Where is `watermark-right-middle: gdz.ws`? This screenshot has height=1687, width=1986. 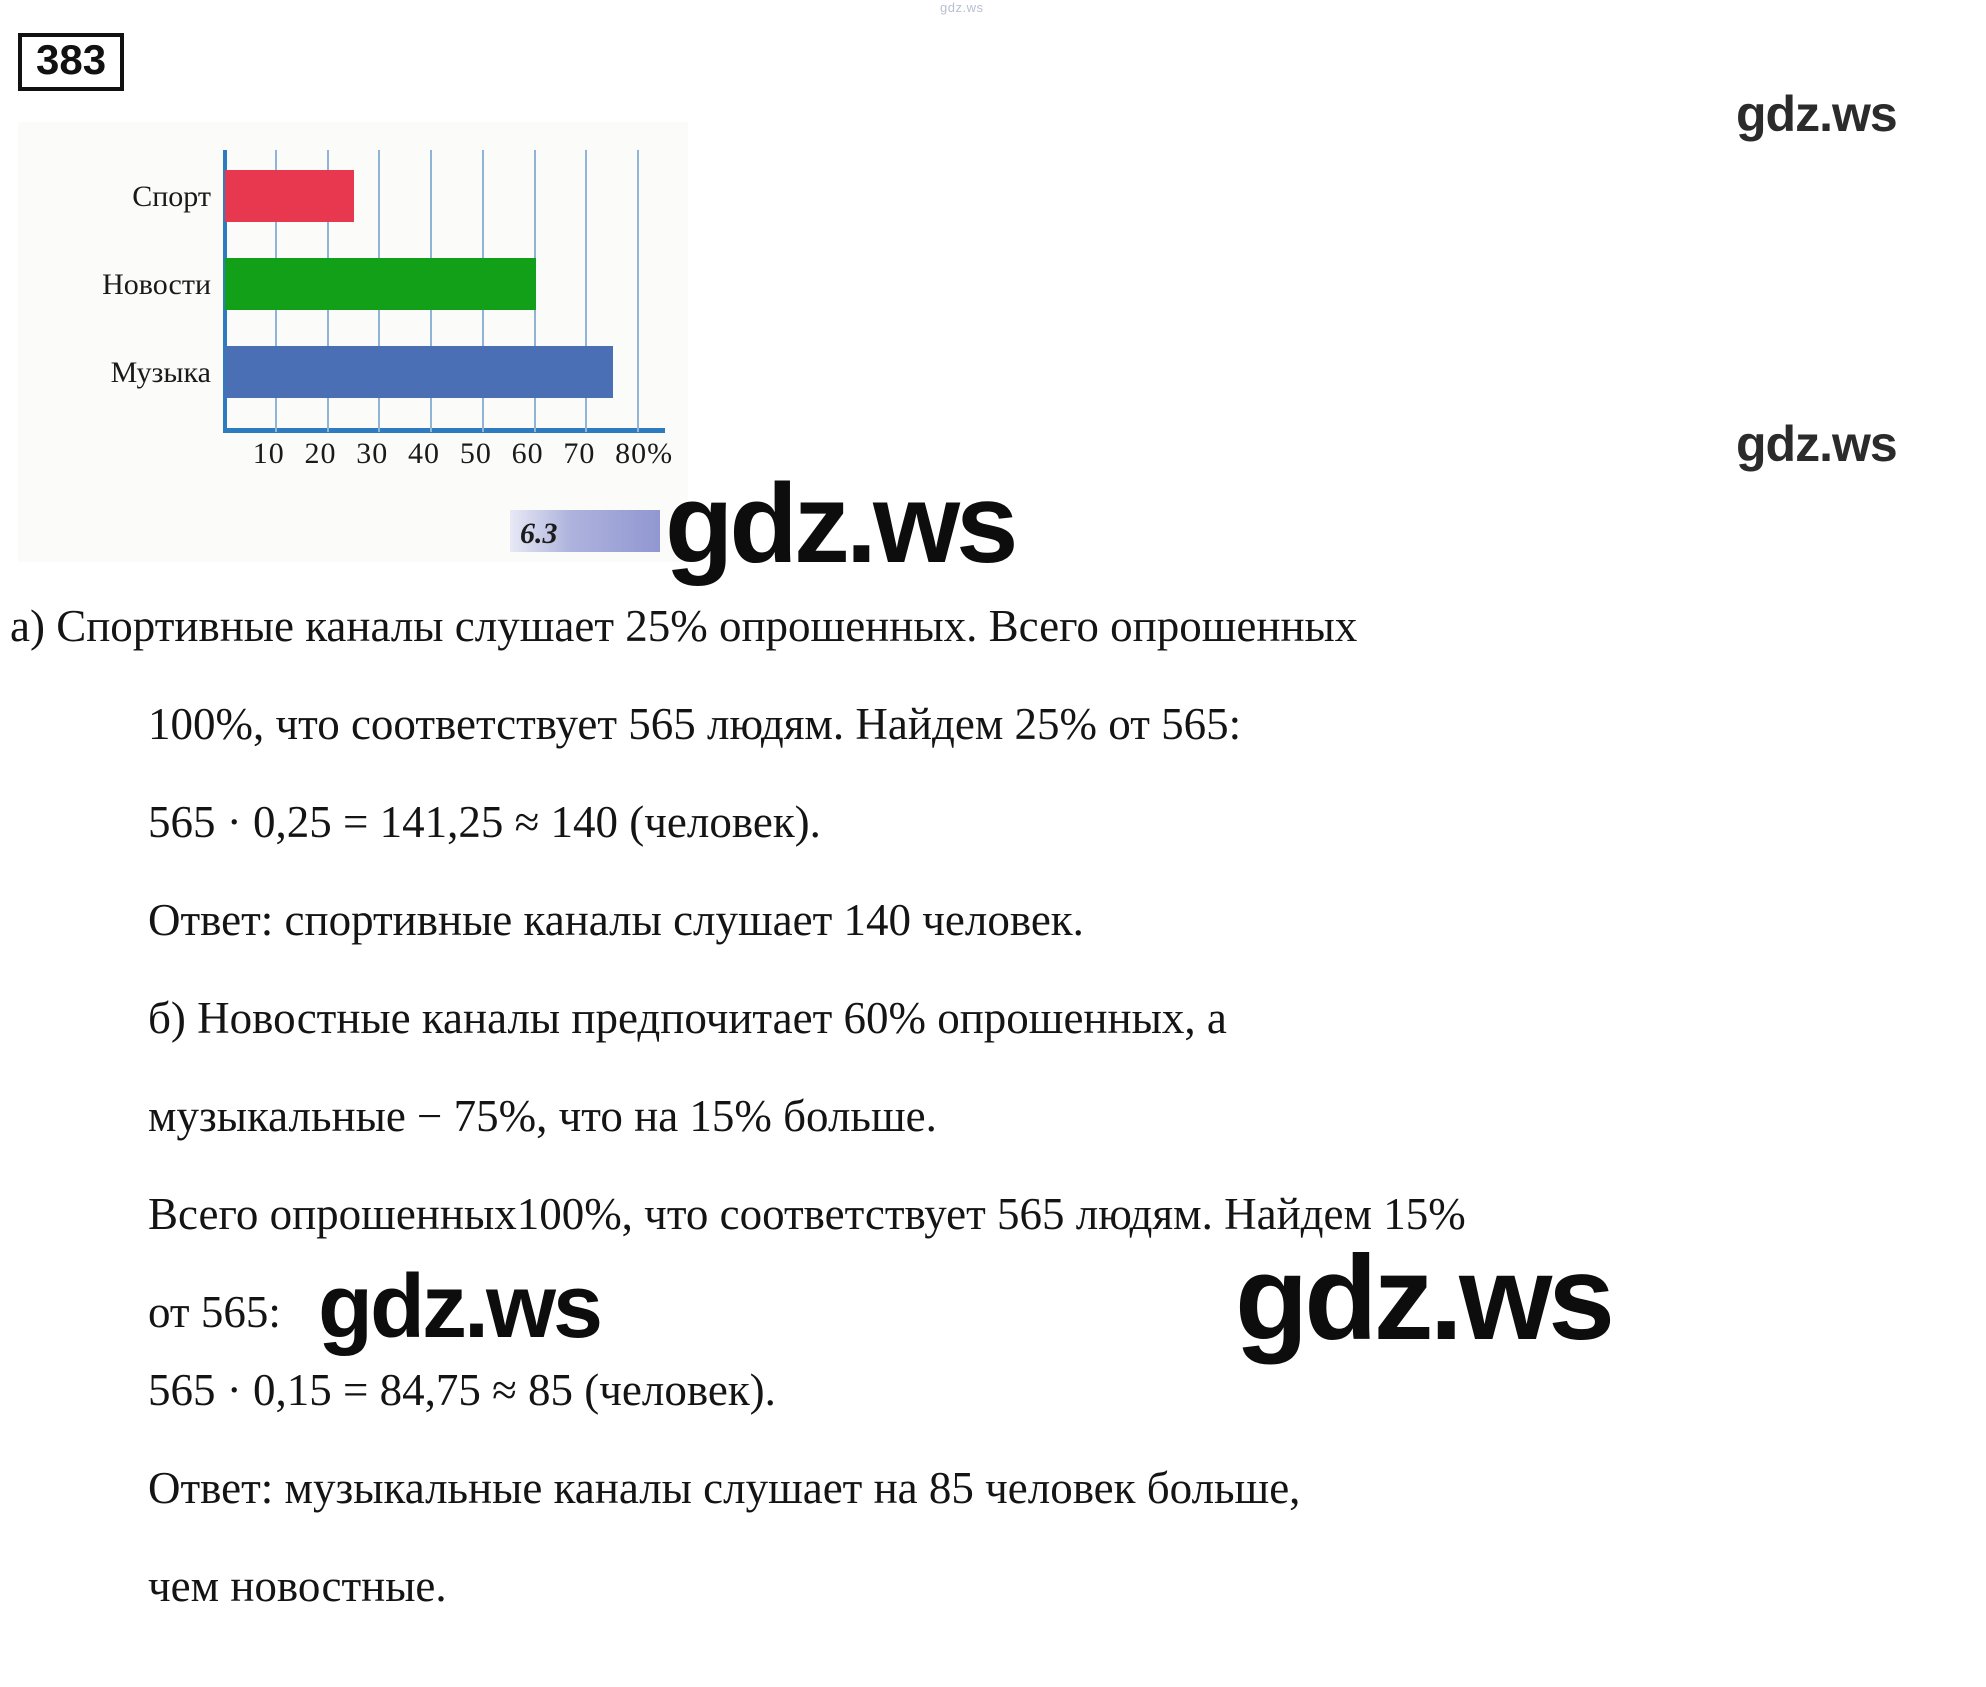
watermark-right-middle: gdz.ws is located at coordinates (1817, 444).